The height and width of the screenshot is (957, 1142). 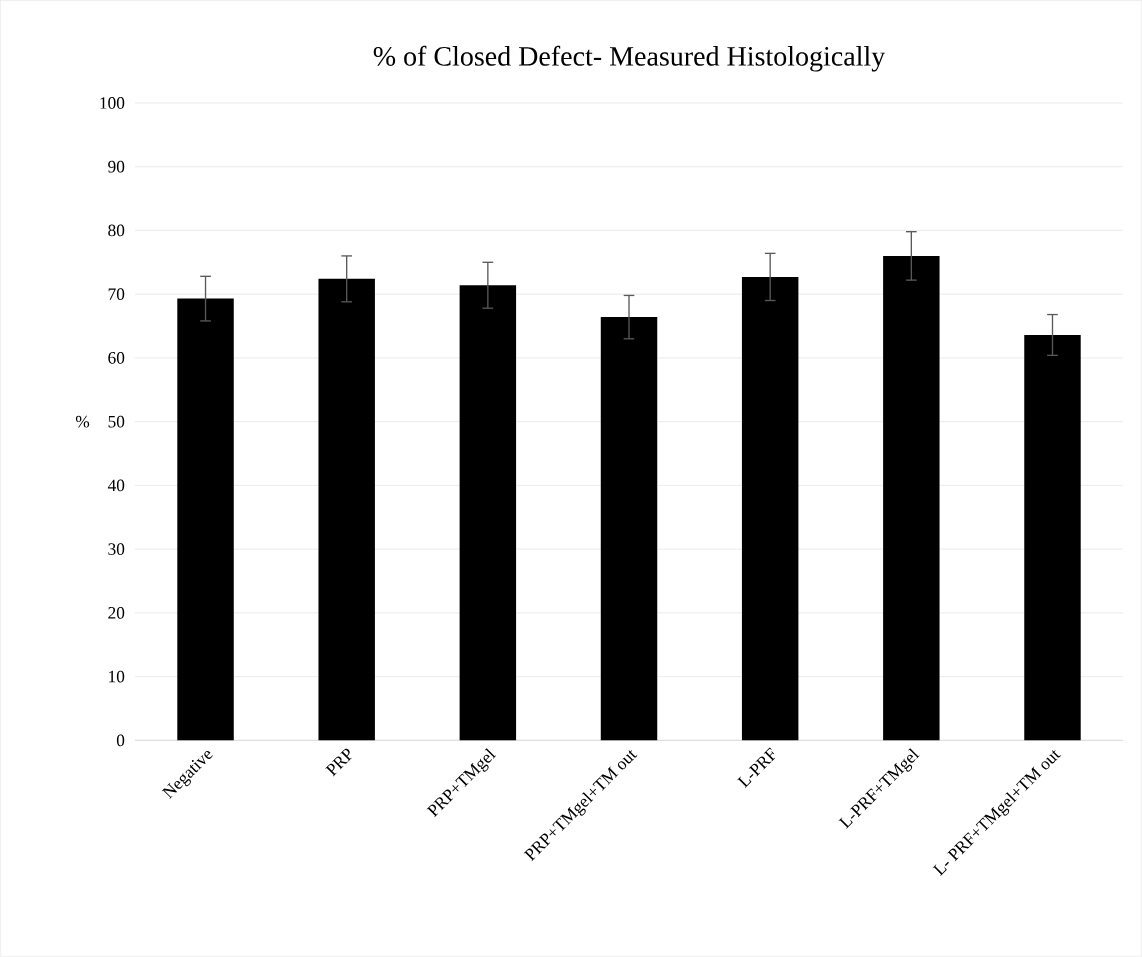 What do you see at coordinates (116, 549) in the screenshot?
I see `y-tick-label: 30` at bounding box center [116, 549].